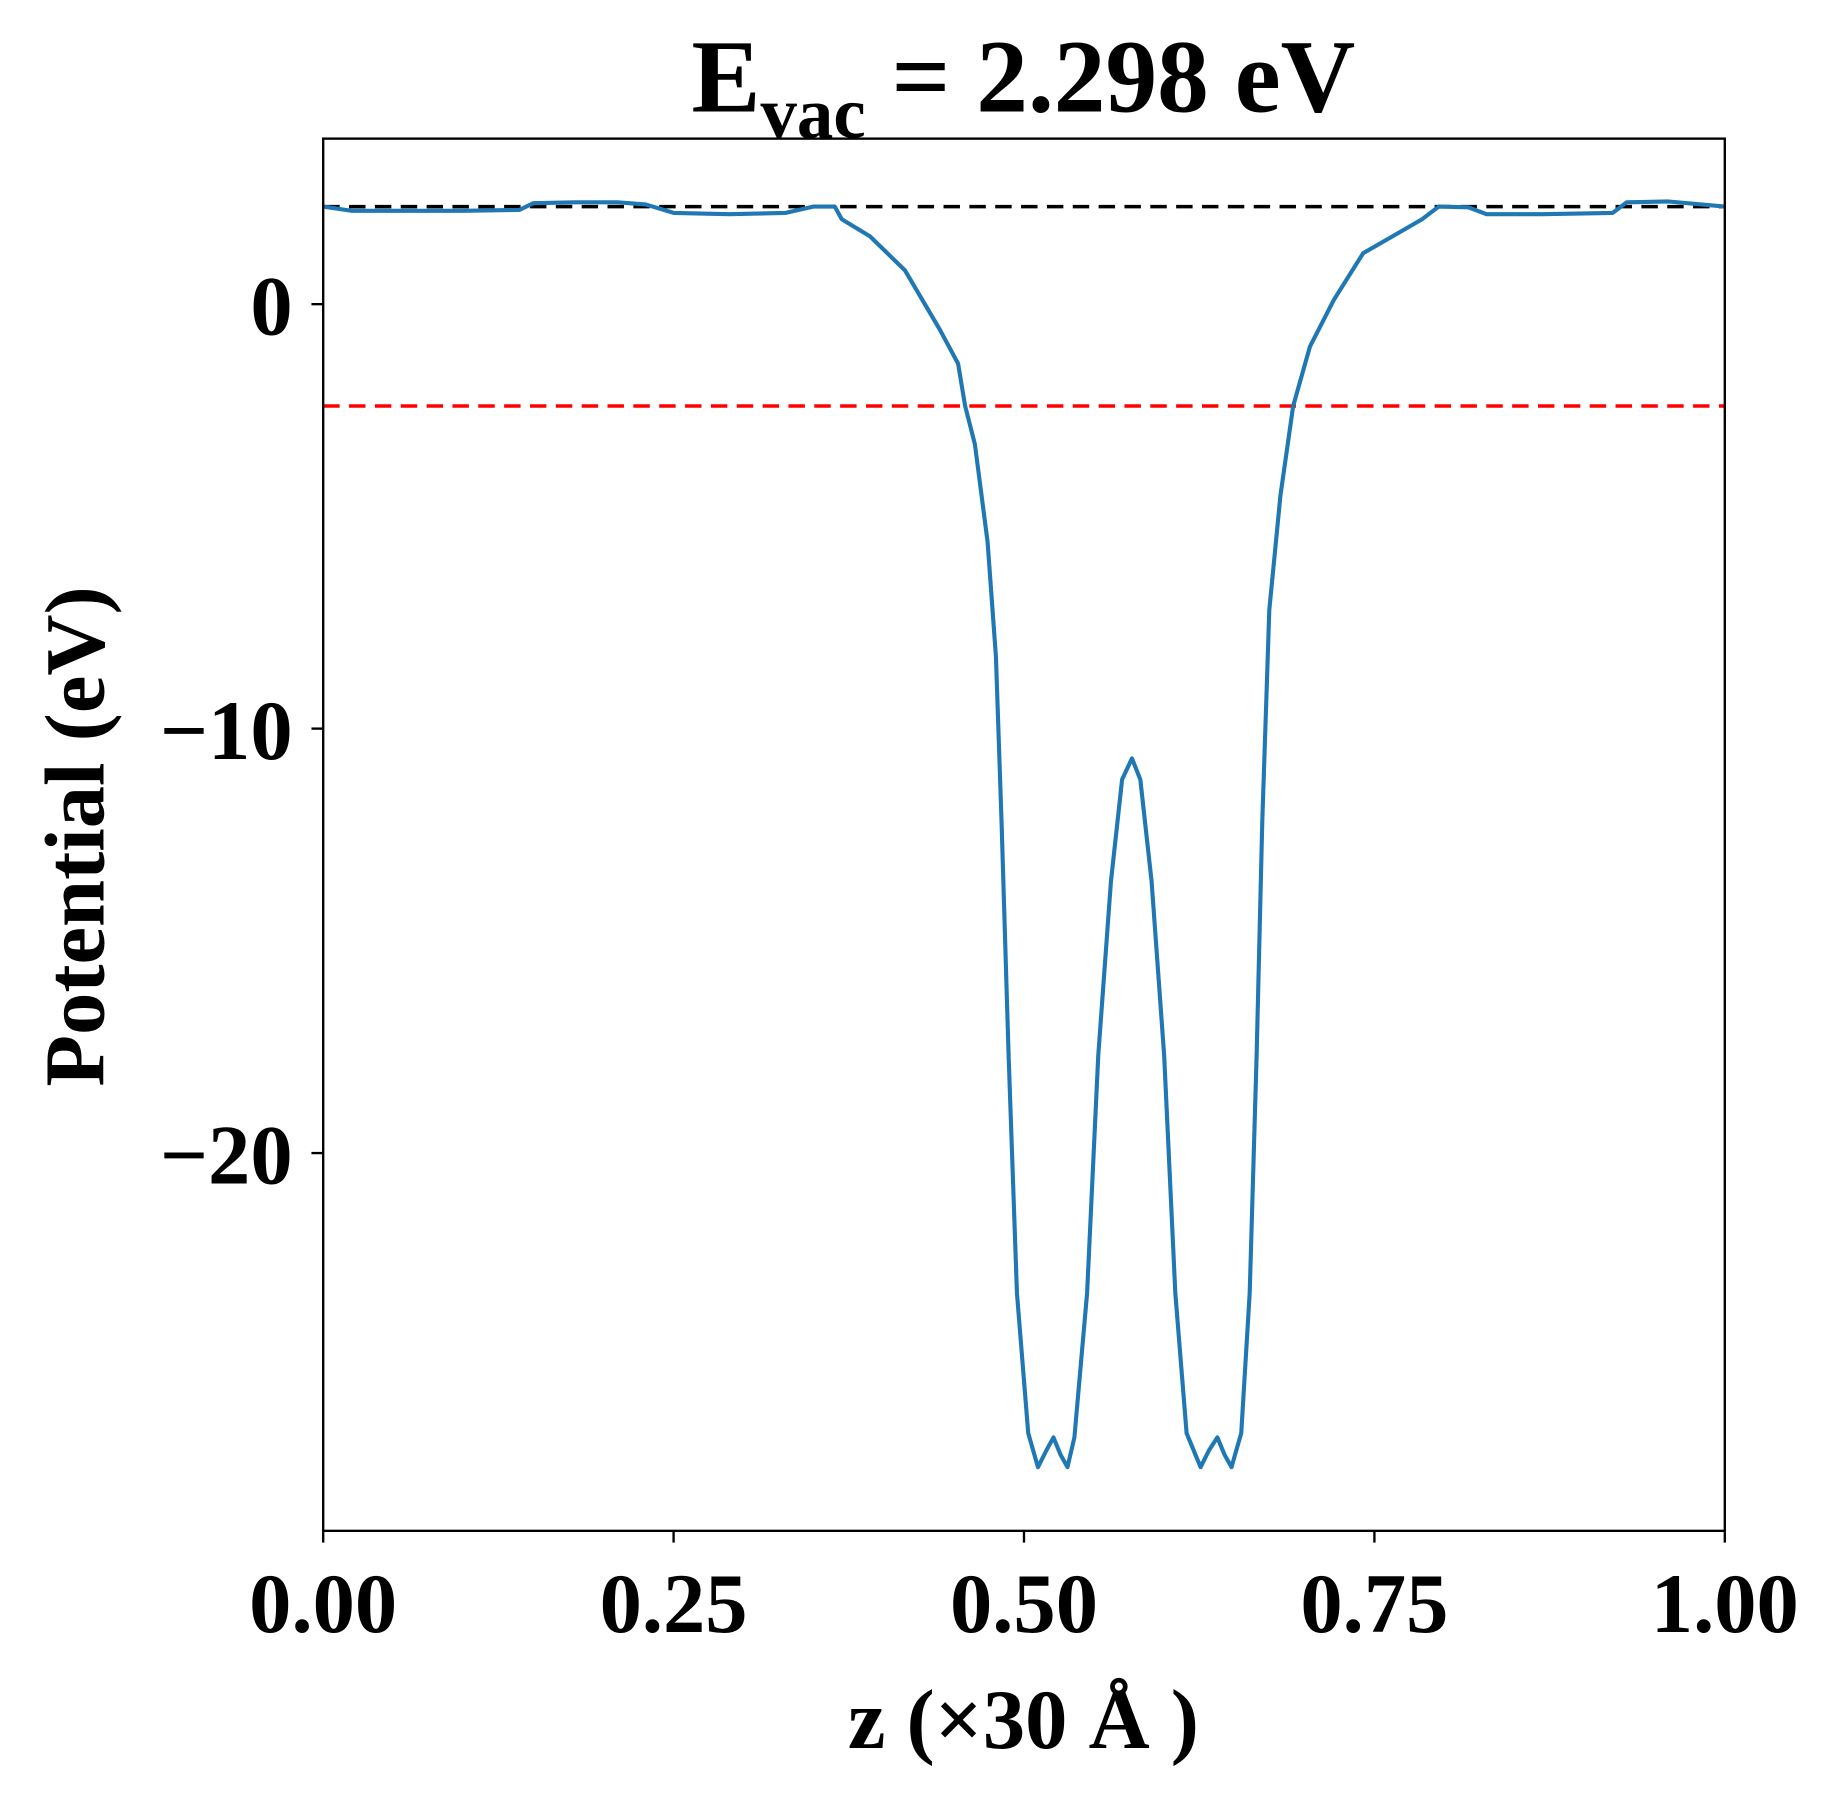 The image size is (1833, 1794). What do you see at coordinates (1374, 1604) in the screenshot?
I see `x-tick-label: 0.75` at bounding box center [1374, 1604].